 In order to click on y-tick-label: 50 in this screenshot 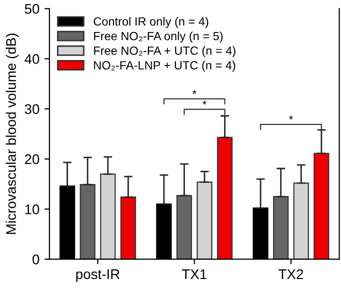, I will do `click(32, 9)`.